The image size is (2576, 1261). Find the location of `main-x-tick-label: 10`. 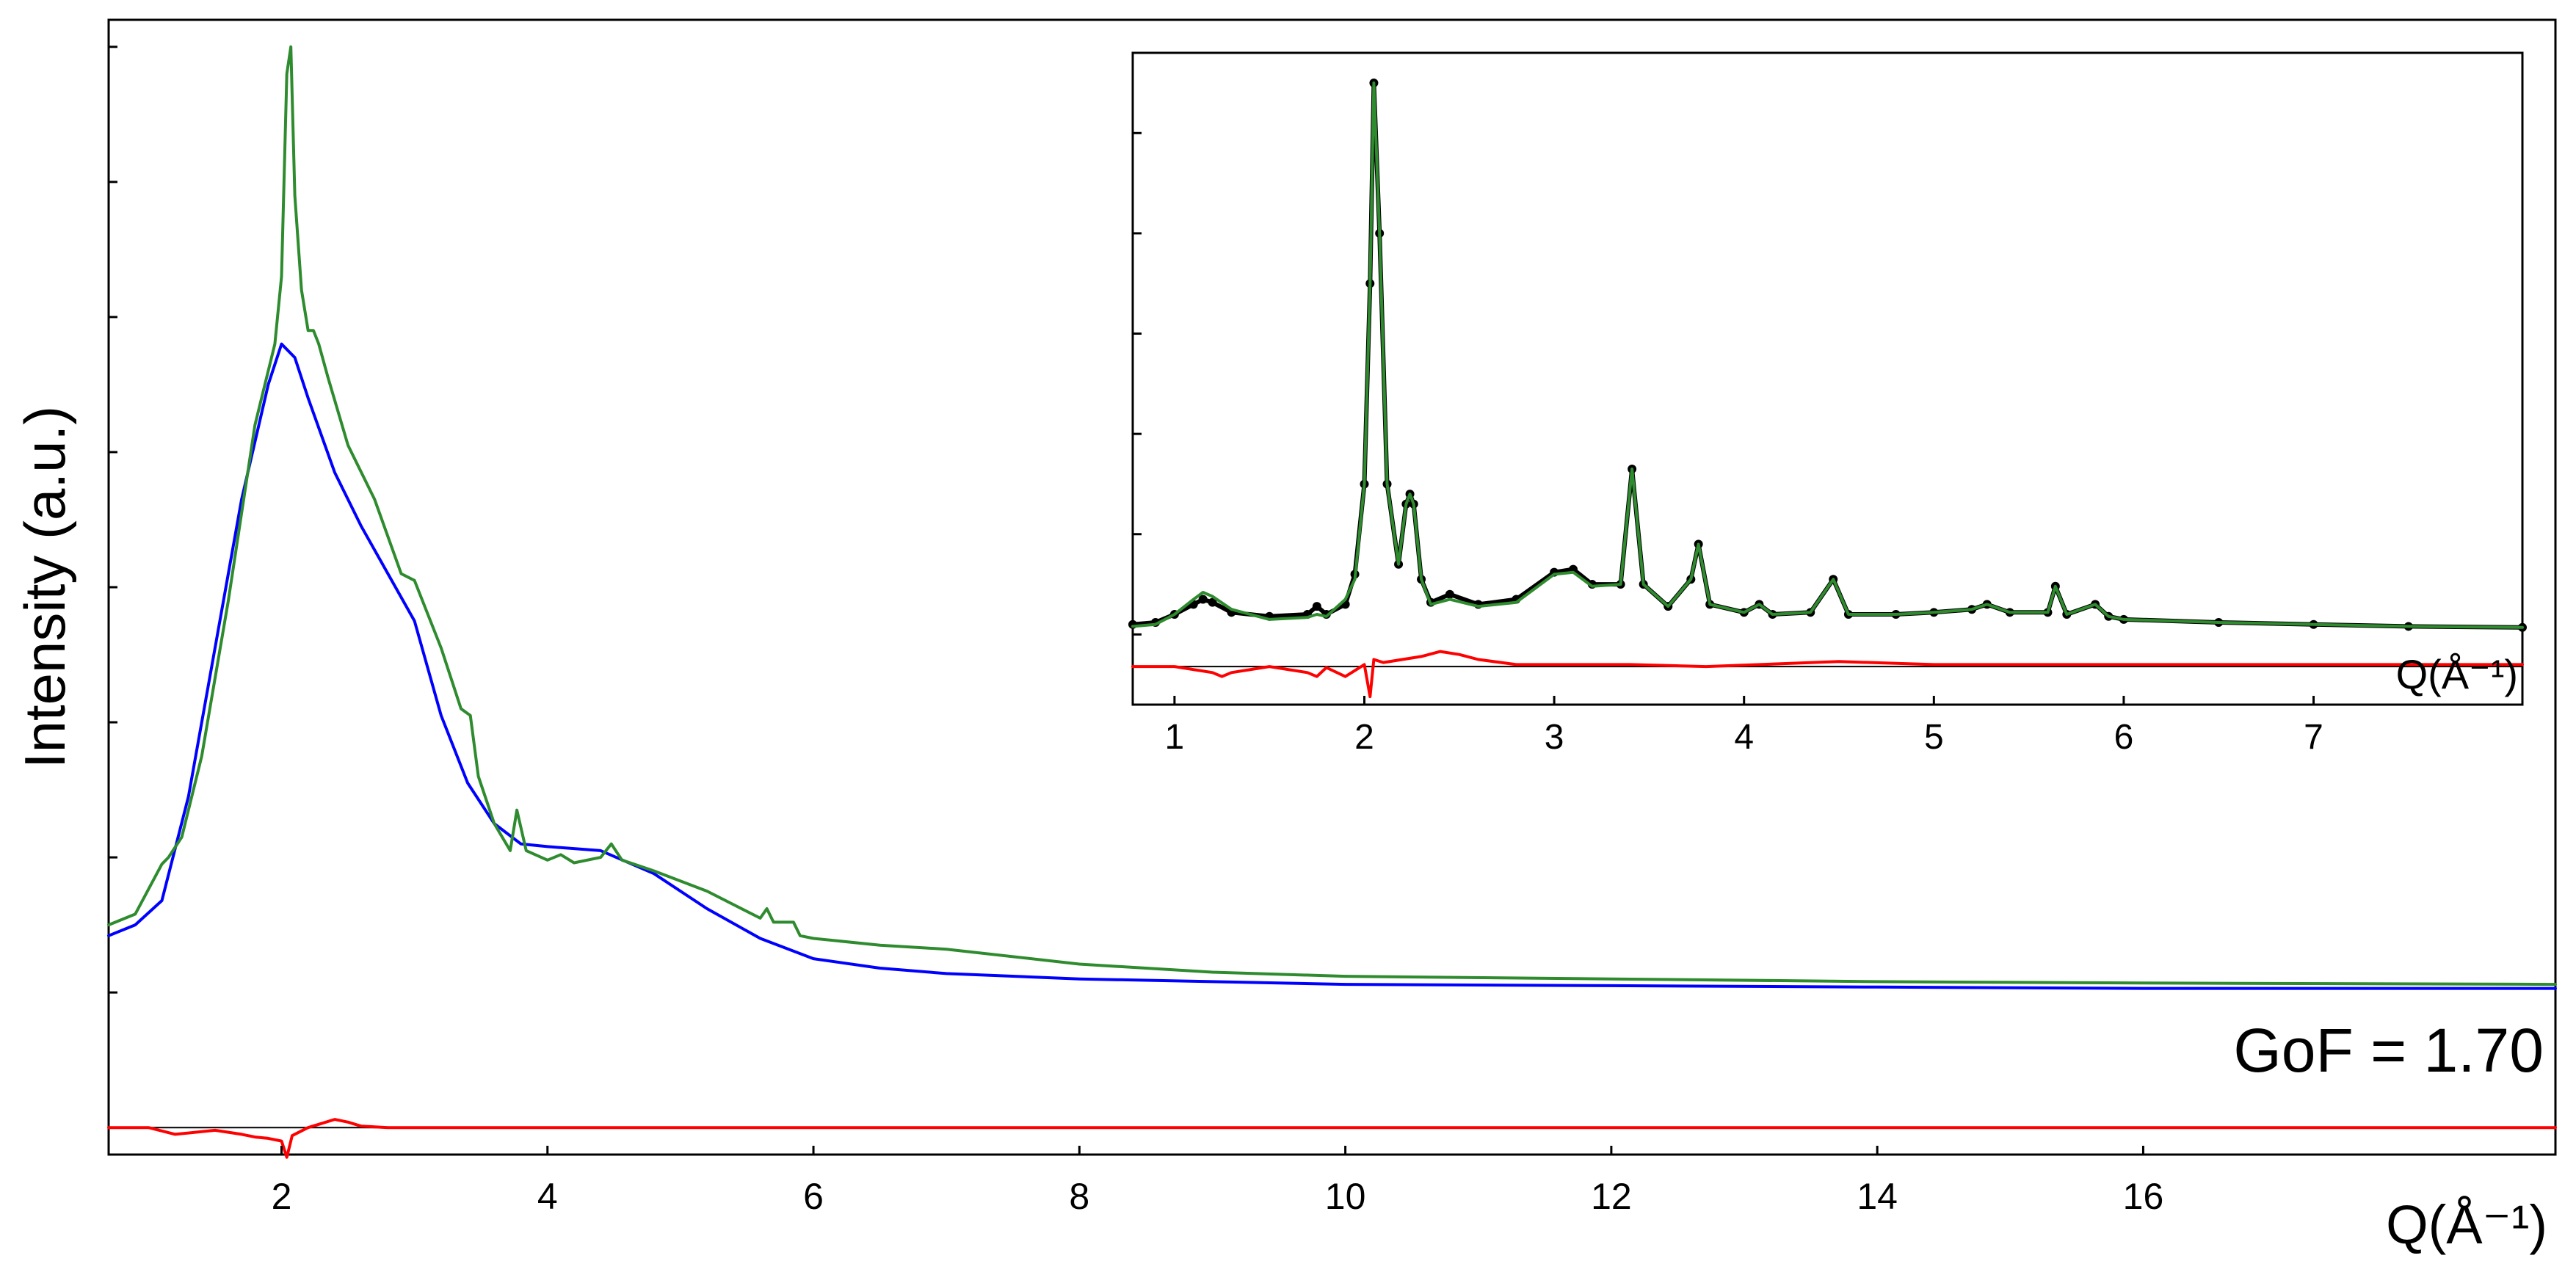

main-x-tick-label: 10 is located at coordinates (1345, 1196).